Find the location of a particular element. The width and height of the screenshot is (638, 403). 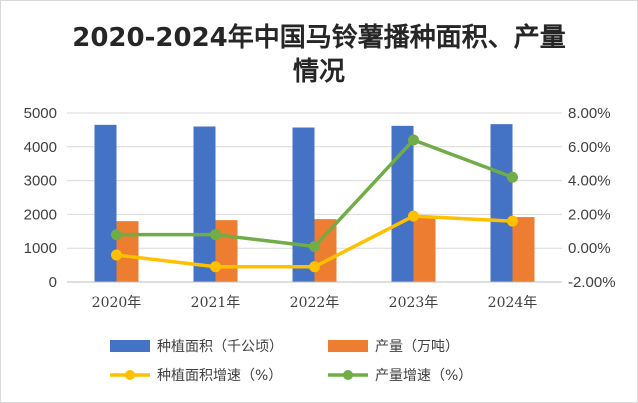

right-tick-label: 6.00% is located at coordinates (589, 147).